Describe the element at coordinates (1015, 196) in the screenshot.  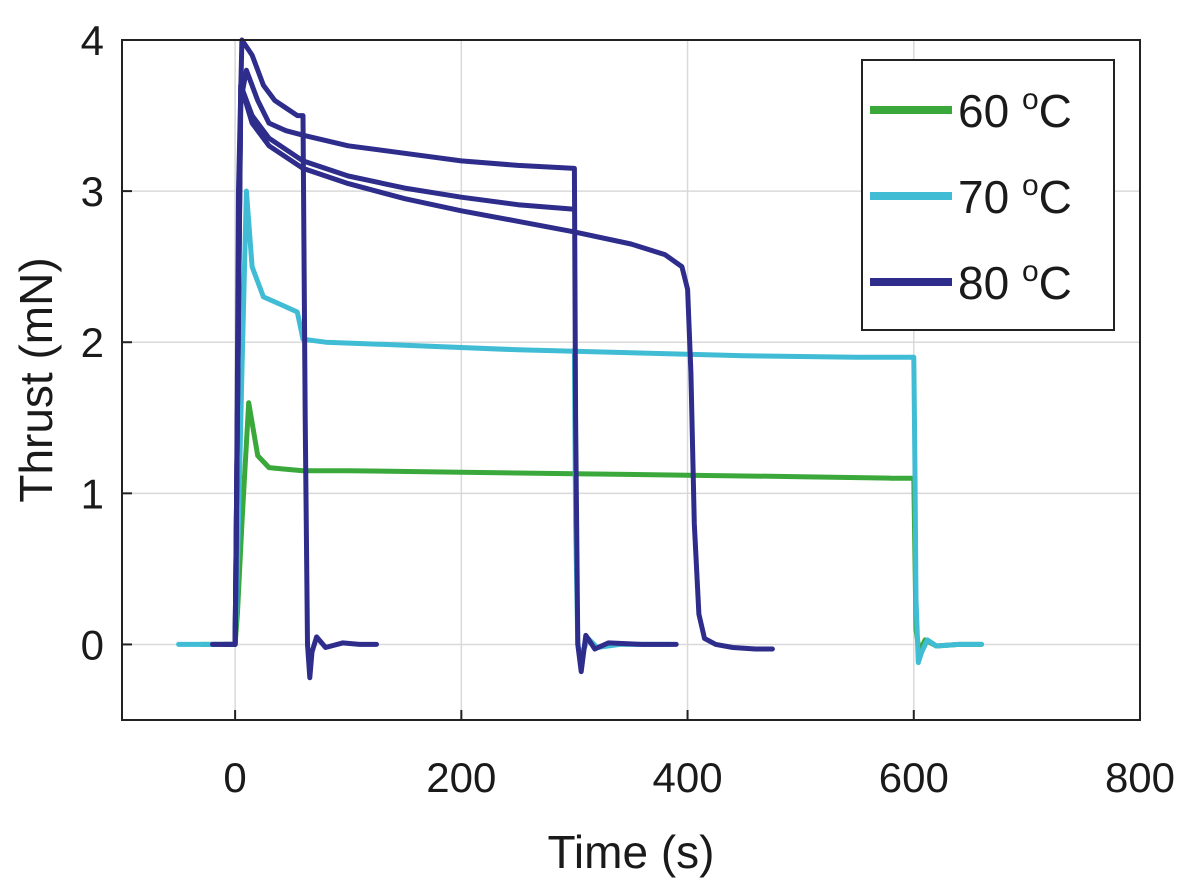
I see `legend-label: 70 oC` at that location.